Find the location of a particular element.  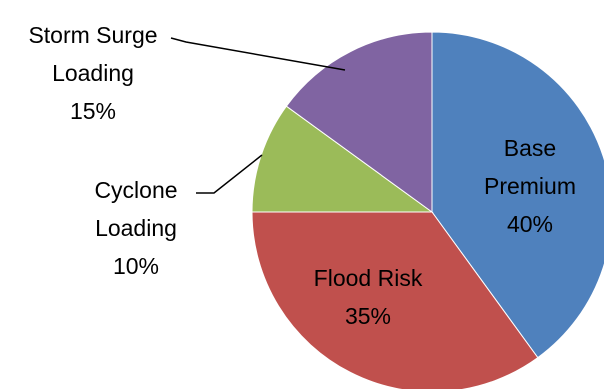

slice-label-2: Cyclone Loading 10% is located at coordinates (135, 228).